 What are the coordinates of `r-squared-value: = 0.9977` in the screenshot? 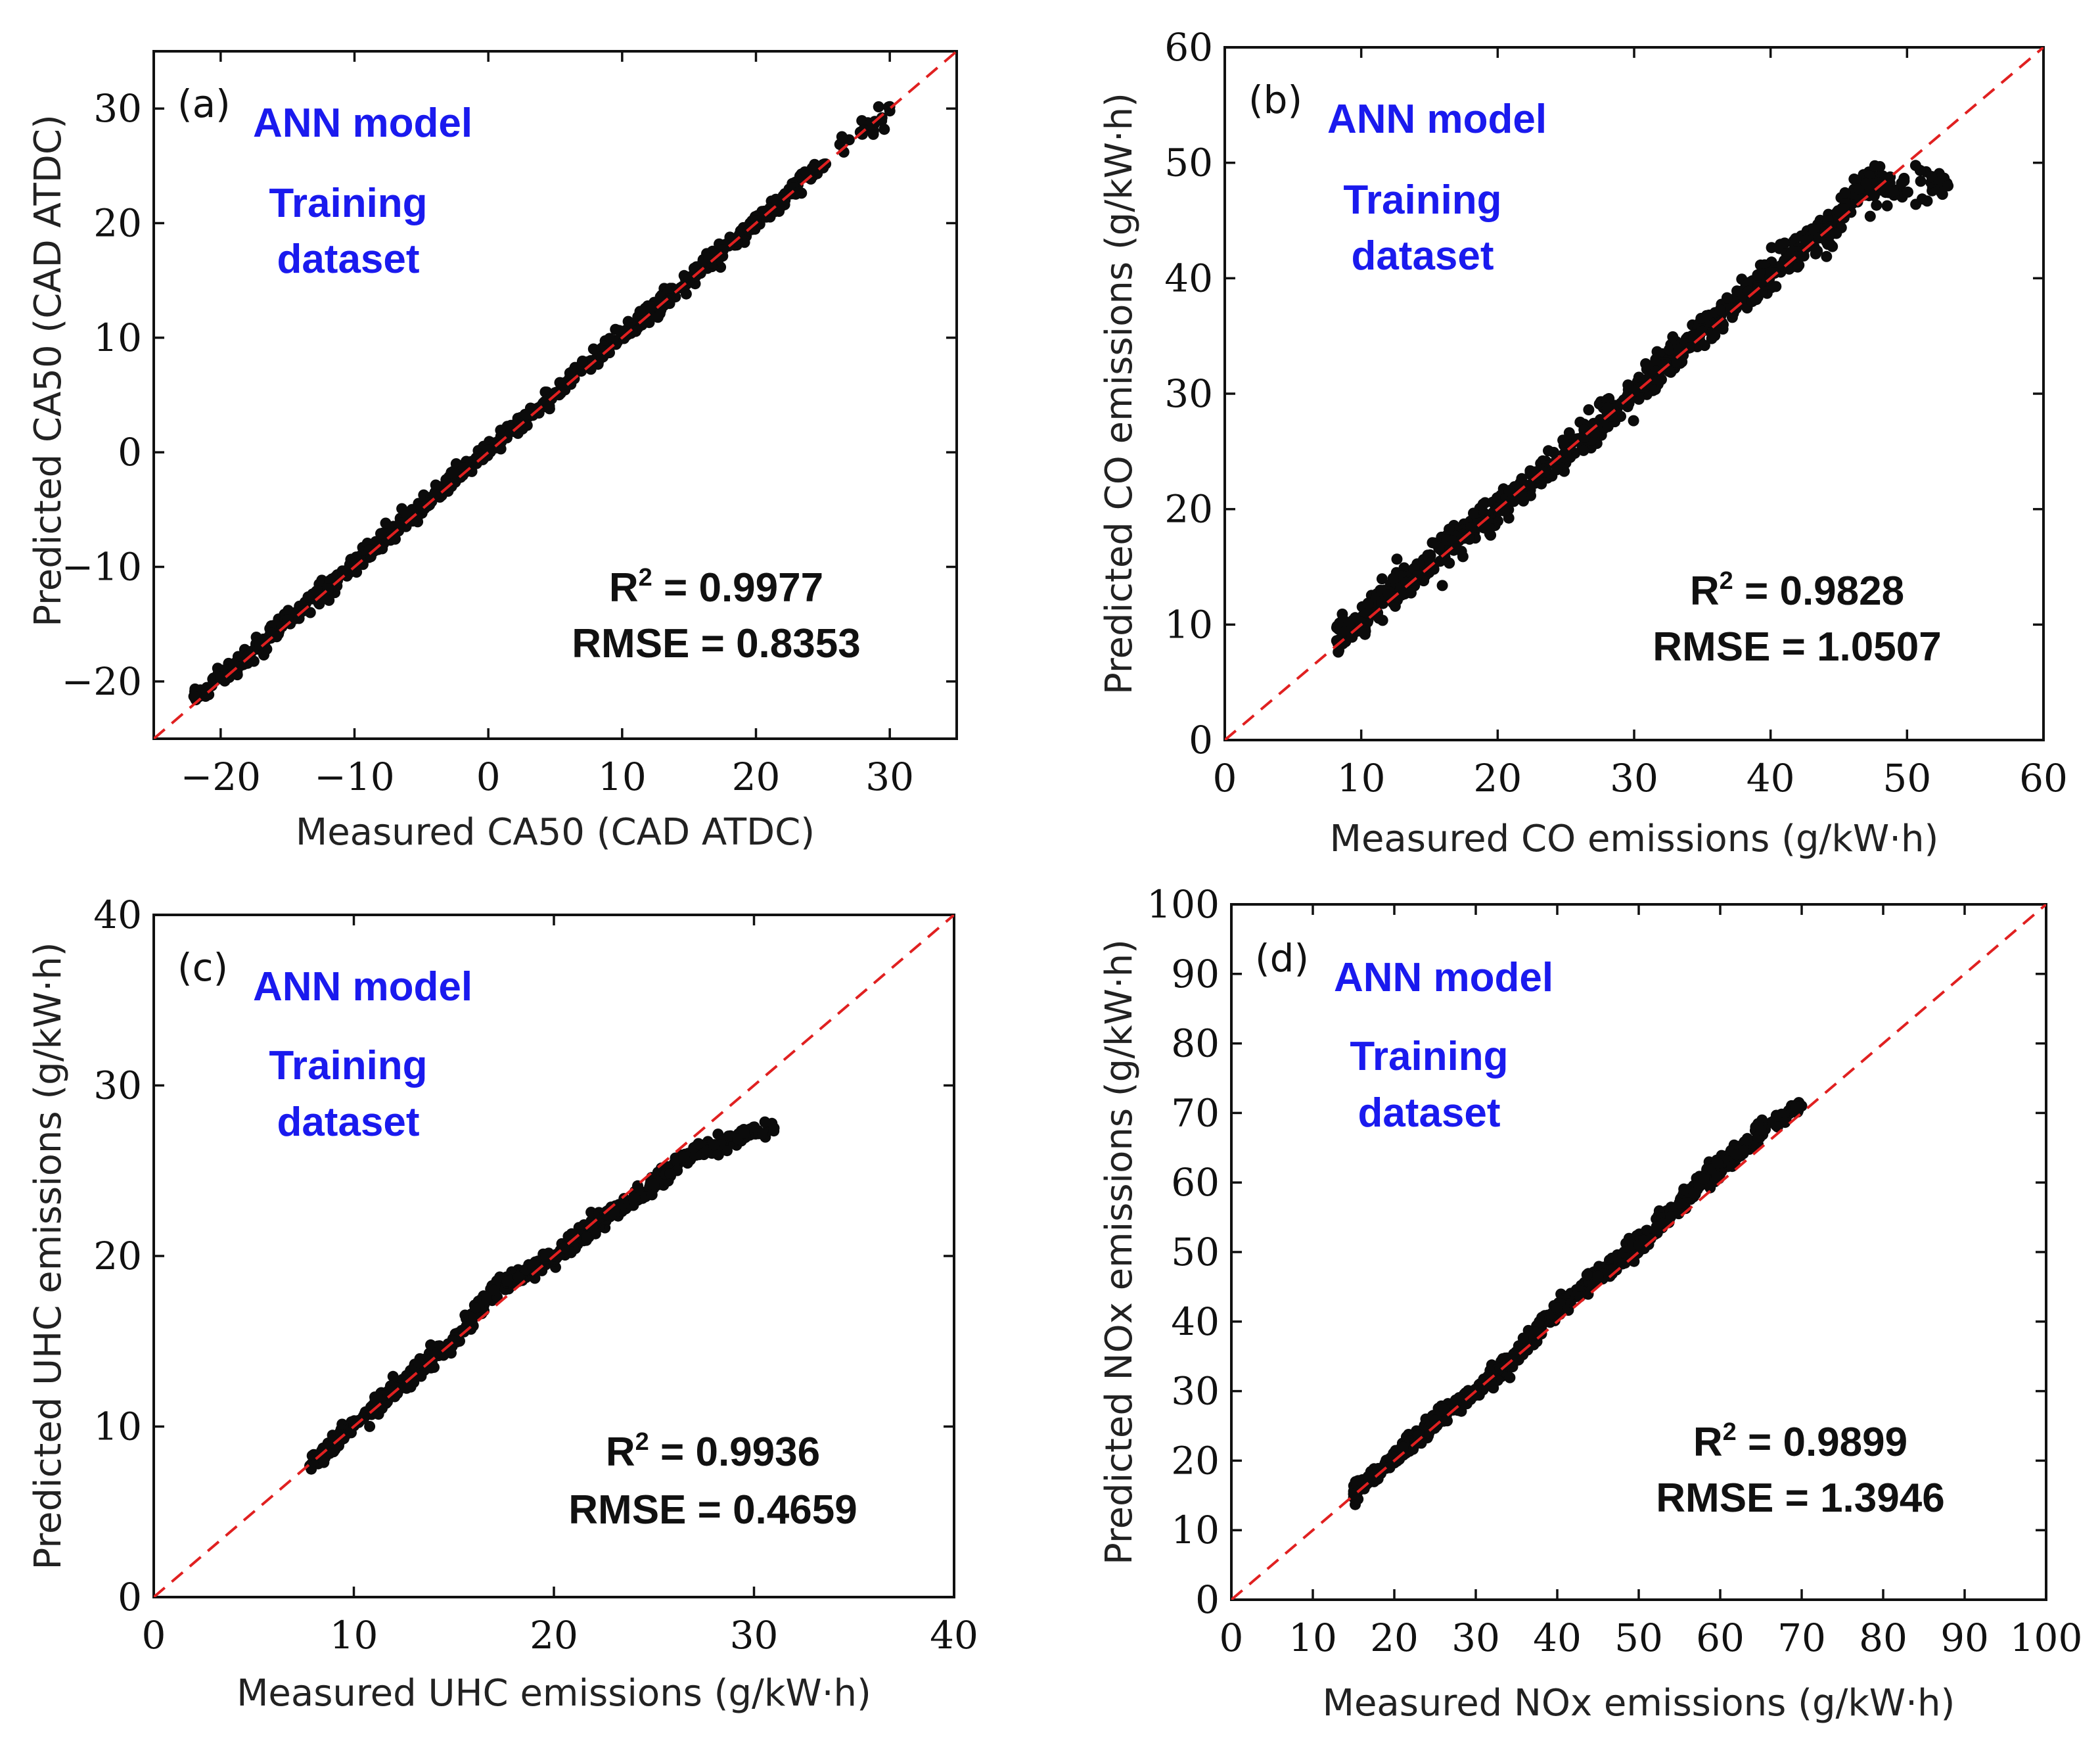 It's located at (737, 588).